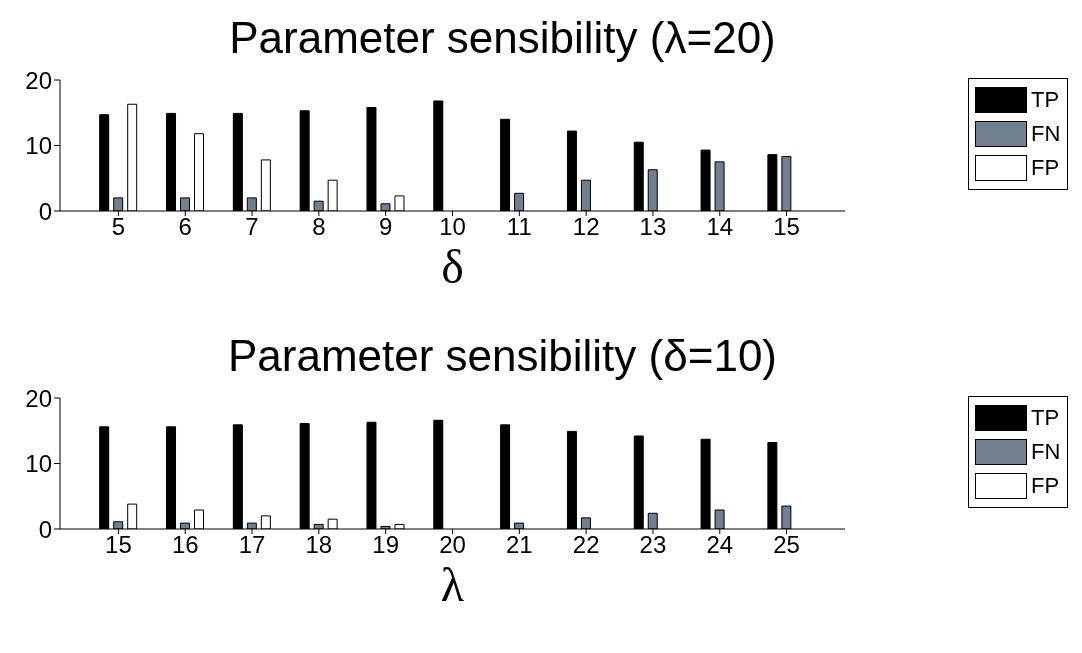  What do you see at coordinates (519, 227) in the screenshot?
I see `x-tick-label: 11` at bounding box center [519, 227].